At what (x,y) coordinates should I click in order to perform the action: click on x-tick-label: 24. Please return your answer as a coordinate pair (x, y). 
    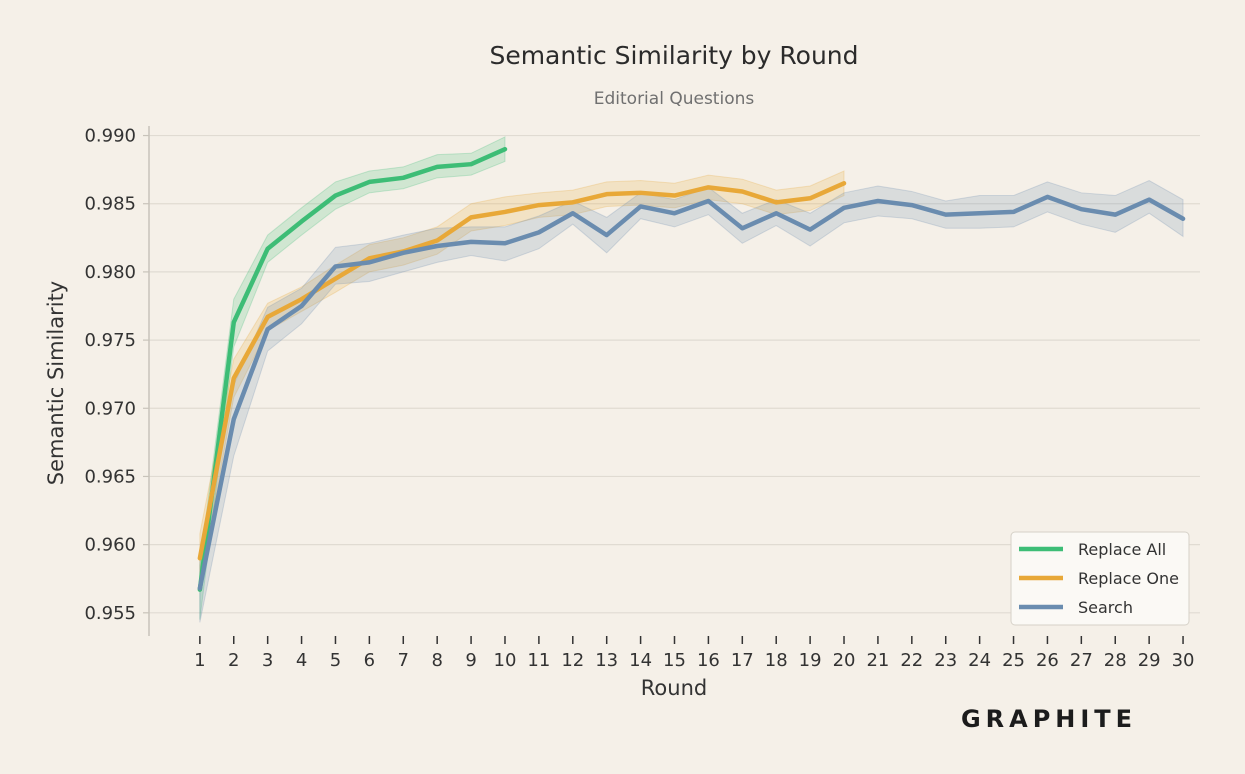
    Looking at the image, I should click on (979, 660).